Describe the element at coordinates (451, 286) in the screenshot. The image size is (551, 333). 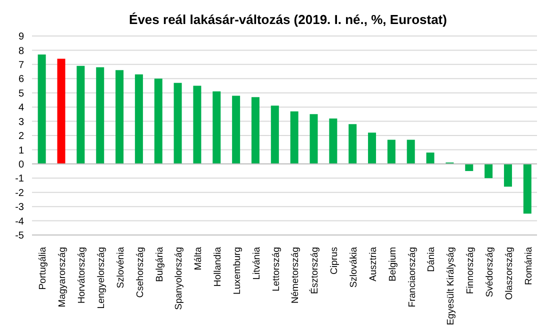
I see `x-tick-label: Egyesült Királyság` at that location.